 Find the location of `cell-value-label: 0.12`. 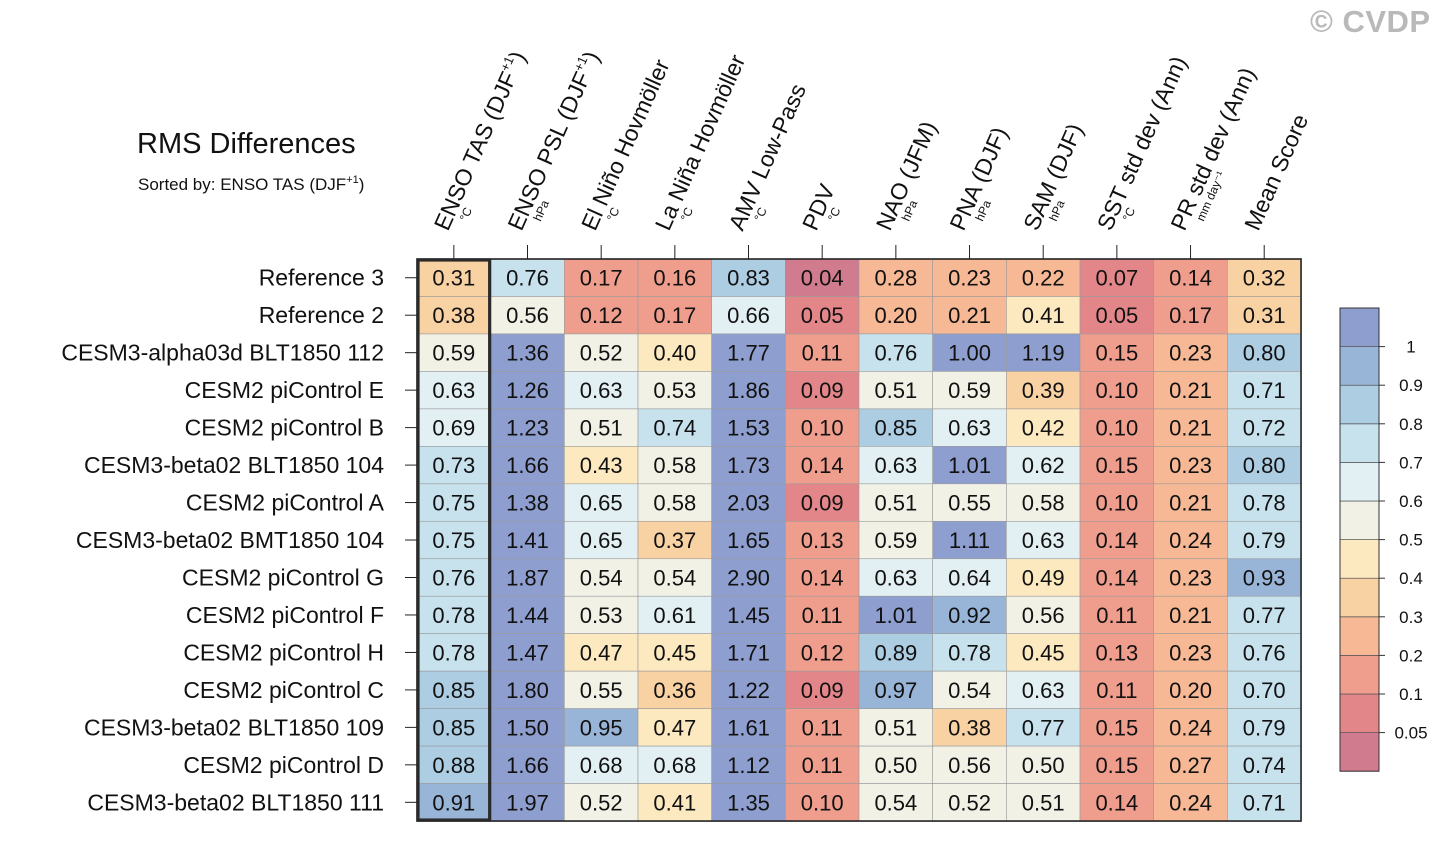

cell-value-label: 0.12 is located at coordinates (601, 315).